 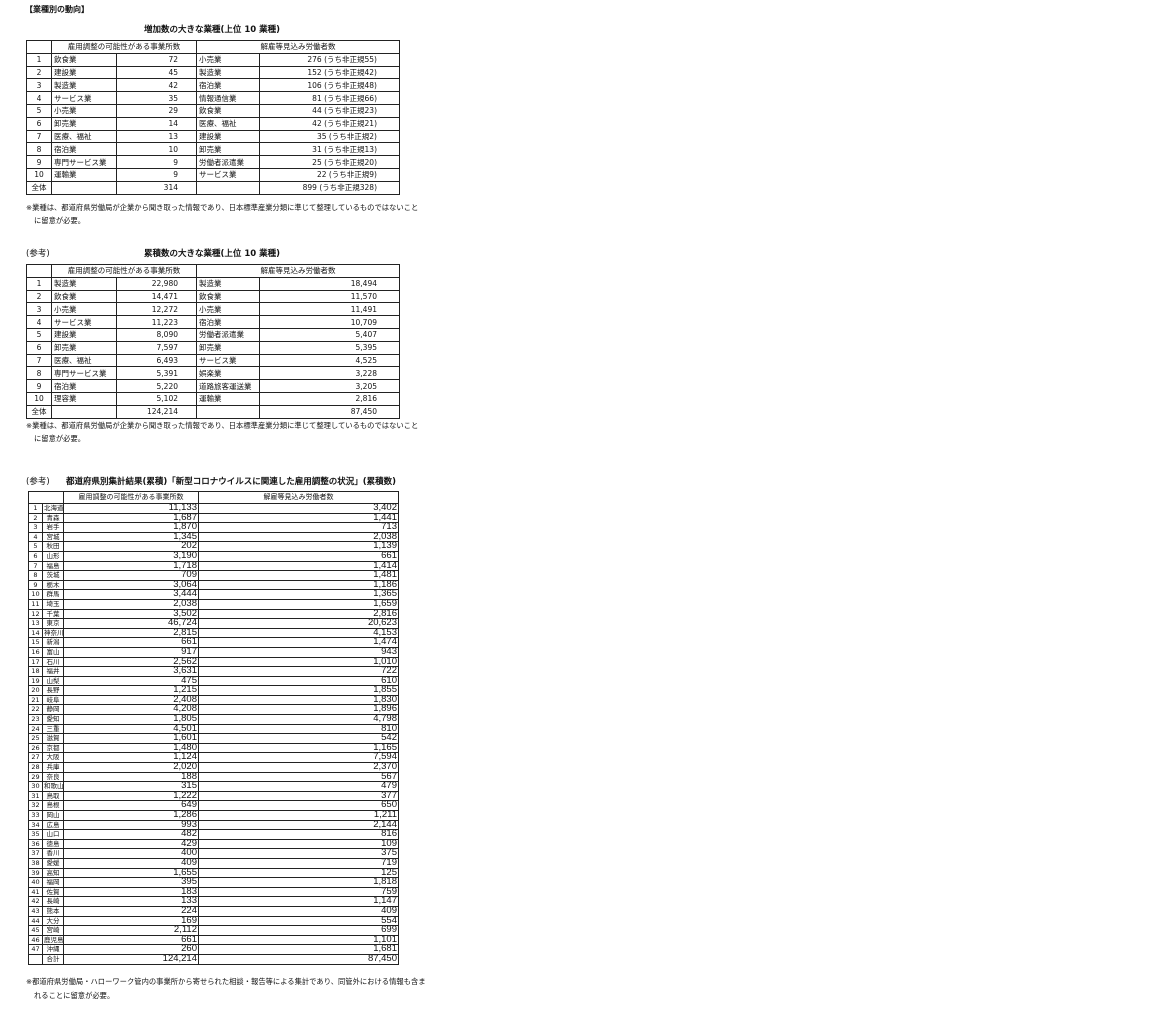 What do you see at coordinates (228, 360) in the screenshot?
I see `industry-cell: サービス業` at bounding box center [228, 360].